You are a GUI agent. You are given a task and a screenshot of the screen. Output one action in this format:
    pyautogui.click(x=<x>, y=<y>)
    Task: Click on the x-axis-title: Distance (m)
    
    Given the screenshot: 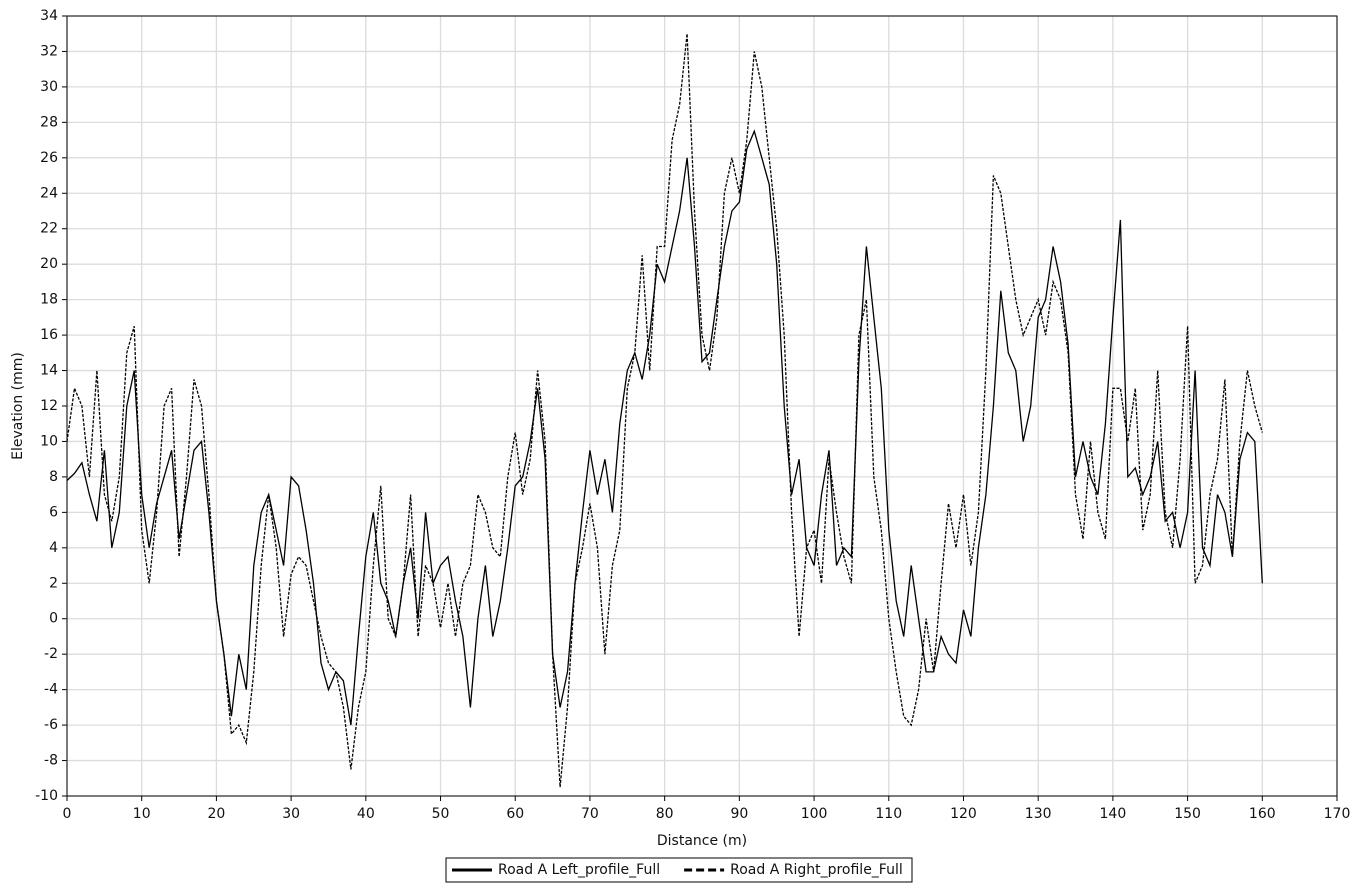 What is the action you would take?
    pyautogui.click(x=702, y=841)
    